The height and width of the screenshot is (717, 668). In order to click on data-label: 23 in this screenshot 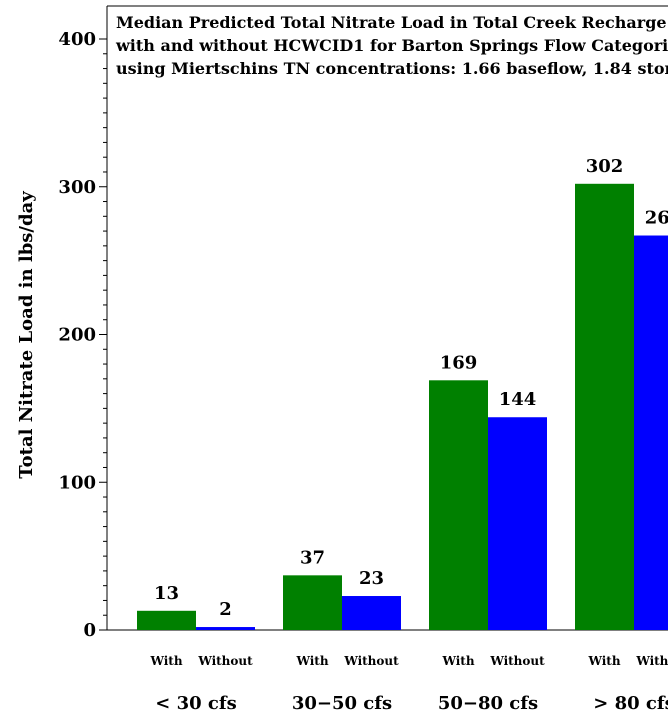, I will do `click(371, 578)`.